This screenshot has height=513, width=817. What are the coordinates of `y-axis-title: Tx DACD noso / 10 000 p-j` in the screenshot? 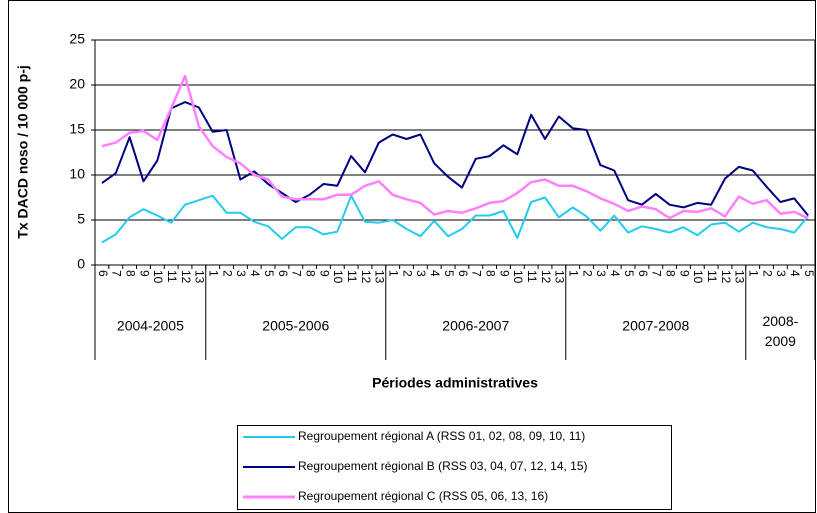 It's located at (23, 151).